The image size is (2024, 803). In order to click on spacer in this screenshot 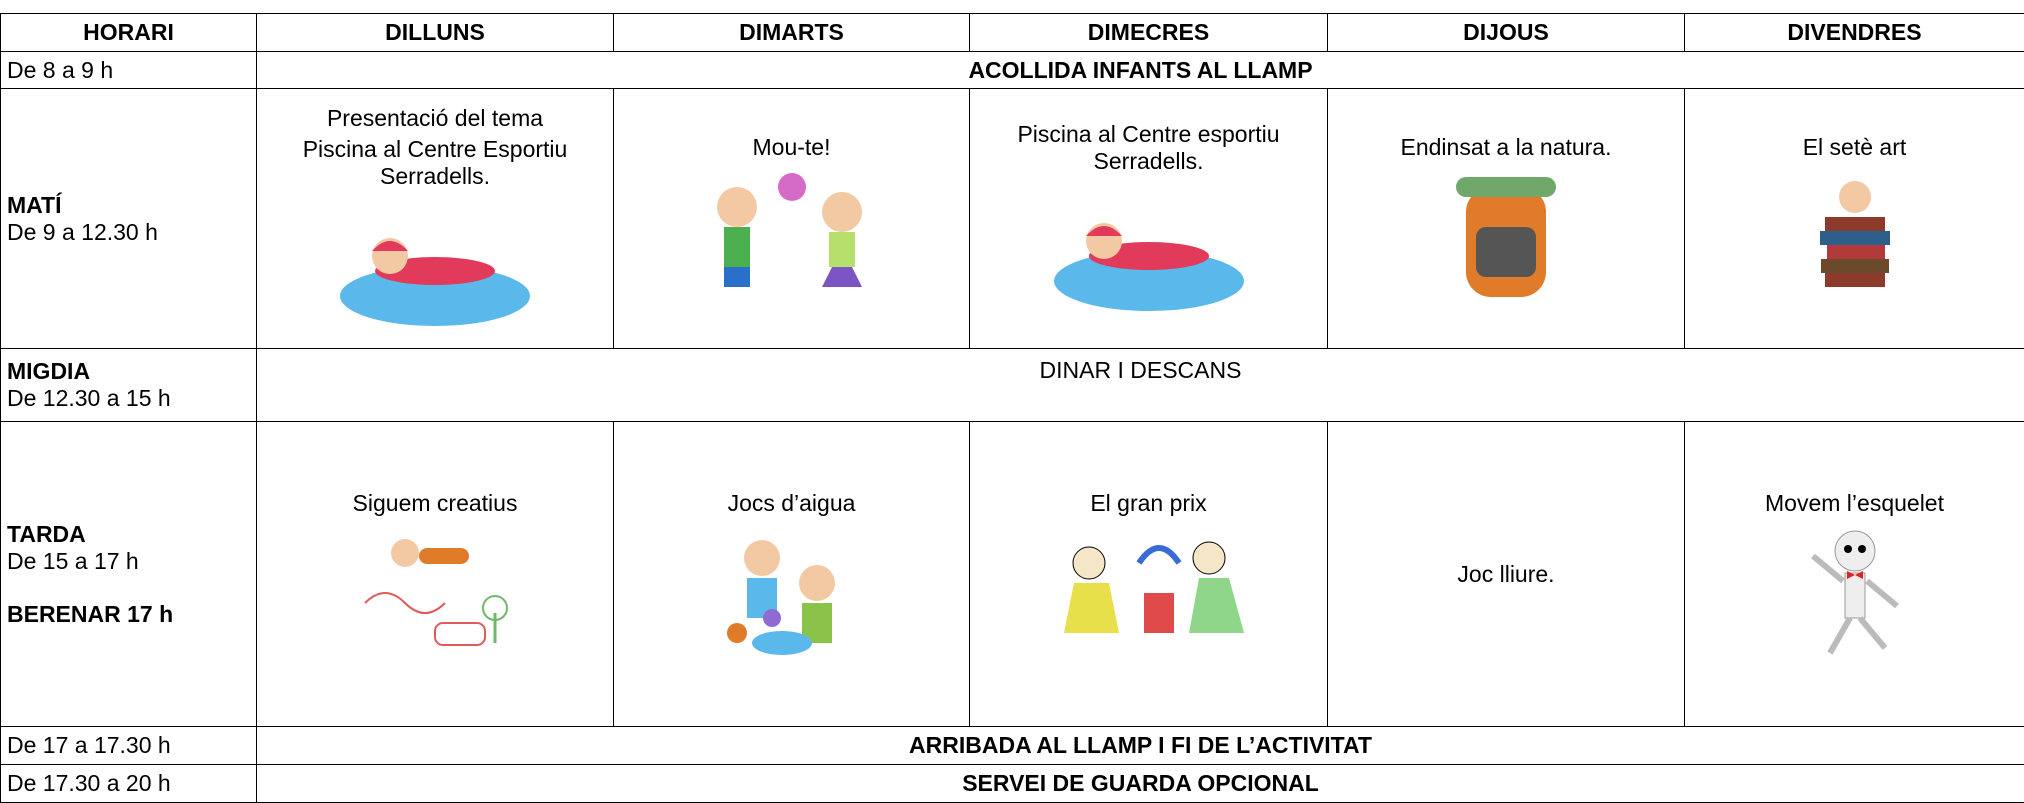, I will do `click(128, 588)`.